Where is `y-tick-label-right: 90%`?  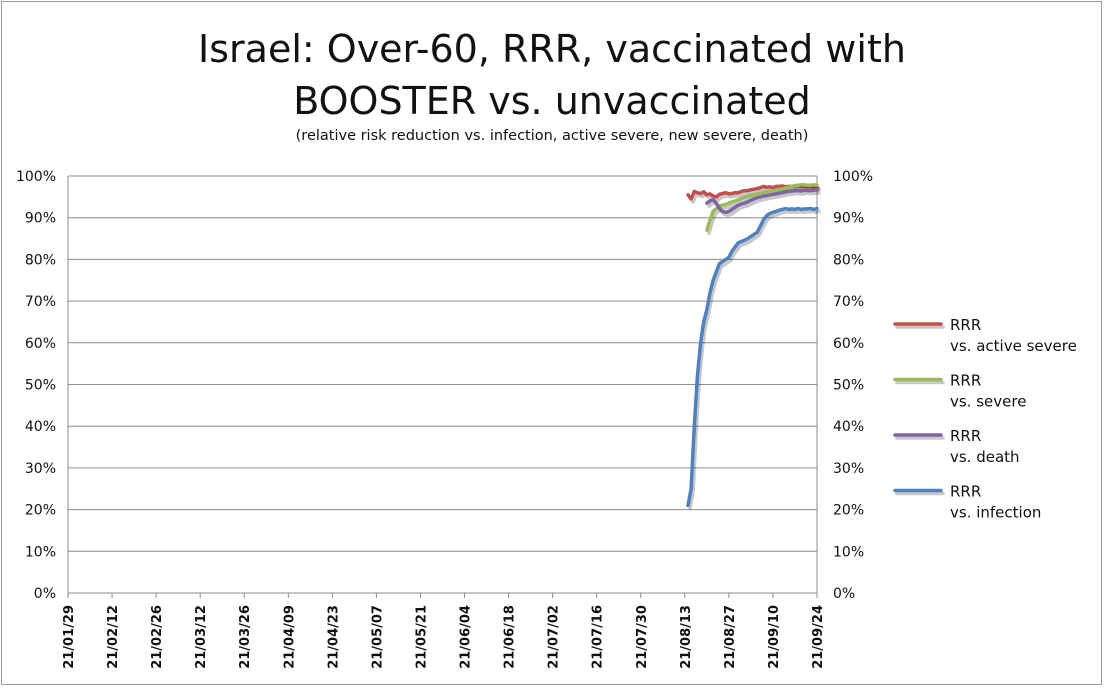 y-tick-label-right: 90% is located at coordinates (848, 219).